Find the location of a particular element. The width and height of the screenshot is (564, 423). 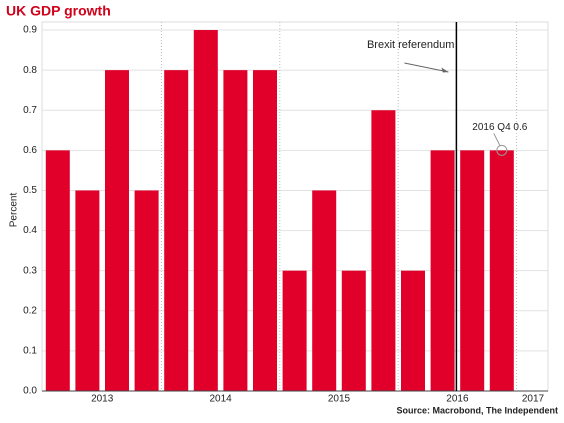

y-axis-label: Percent is located at coordinates (14, 210).